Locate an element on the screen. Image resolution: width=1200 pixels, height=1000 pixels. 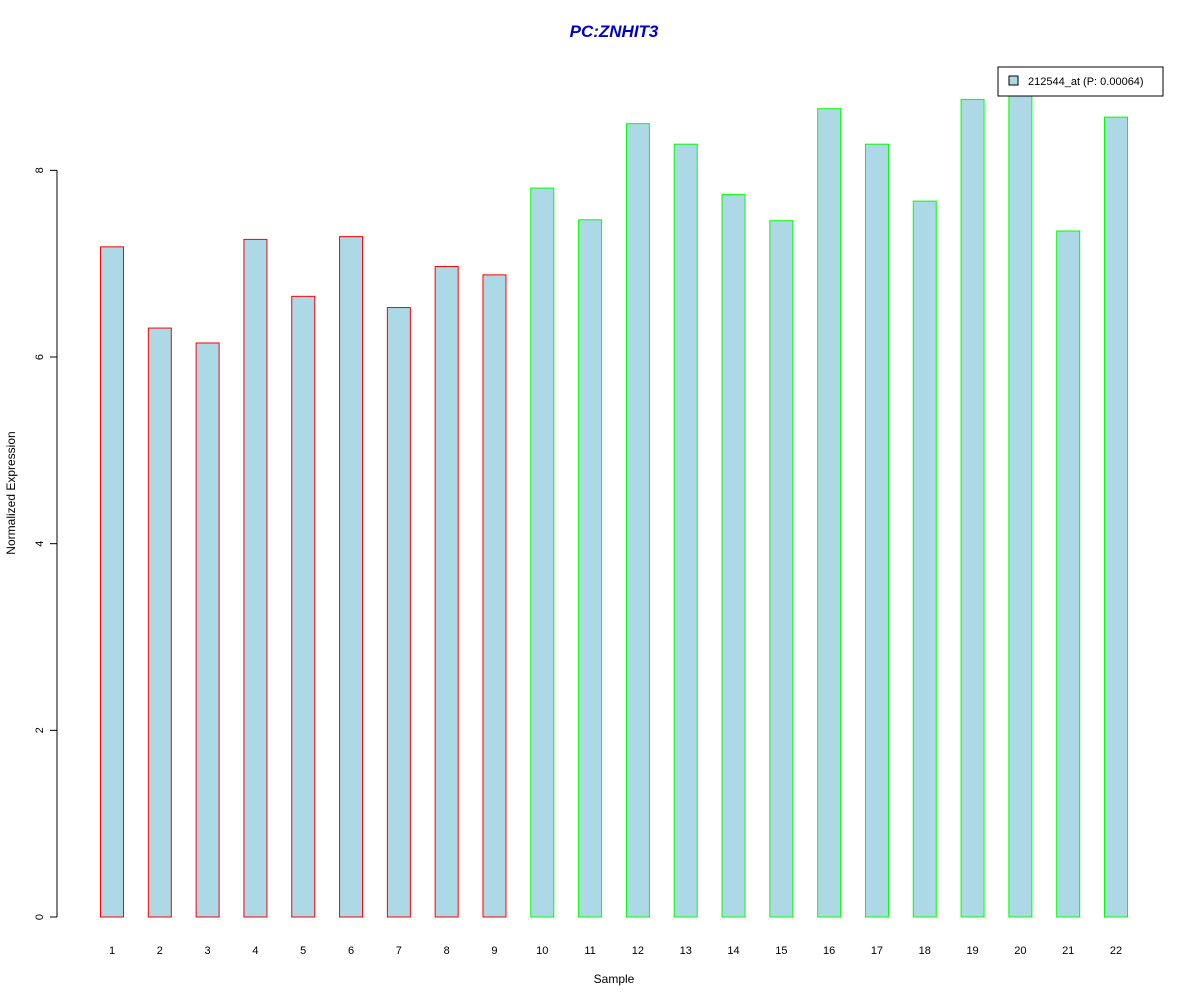
legend-entry-label: 212544_at (P: 0.00064) is located at coordinates (1086, 82).